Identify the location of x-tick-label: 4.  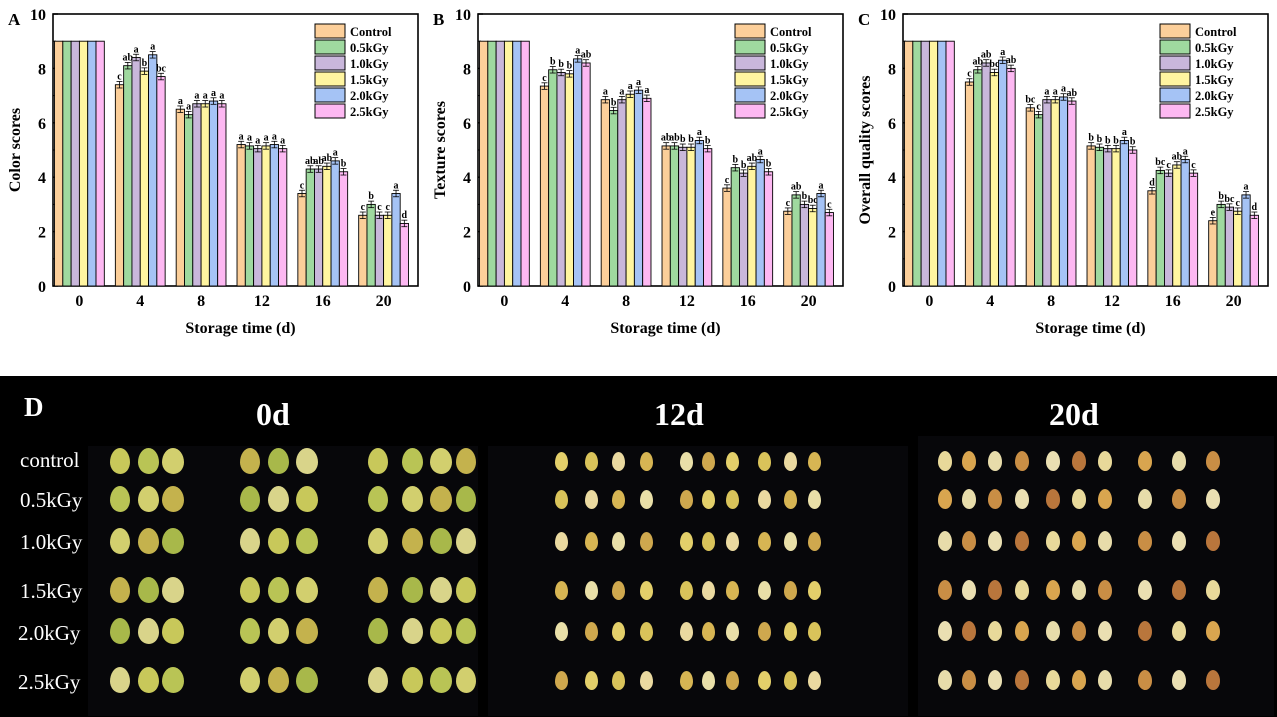
(140, 301).